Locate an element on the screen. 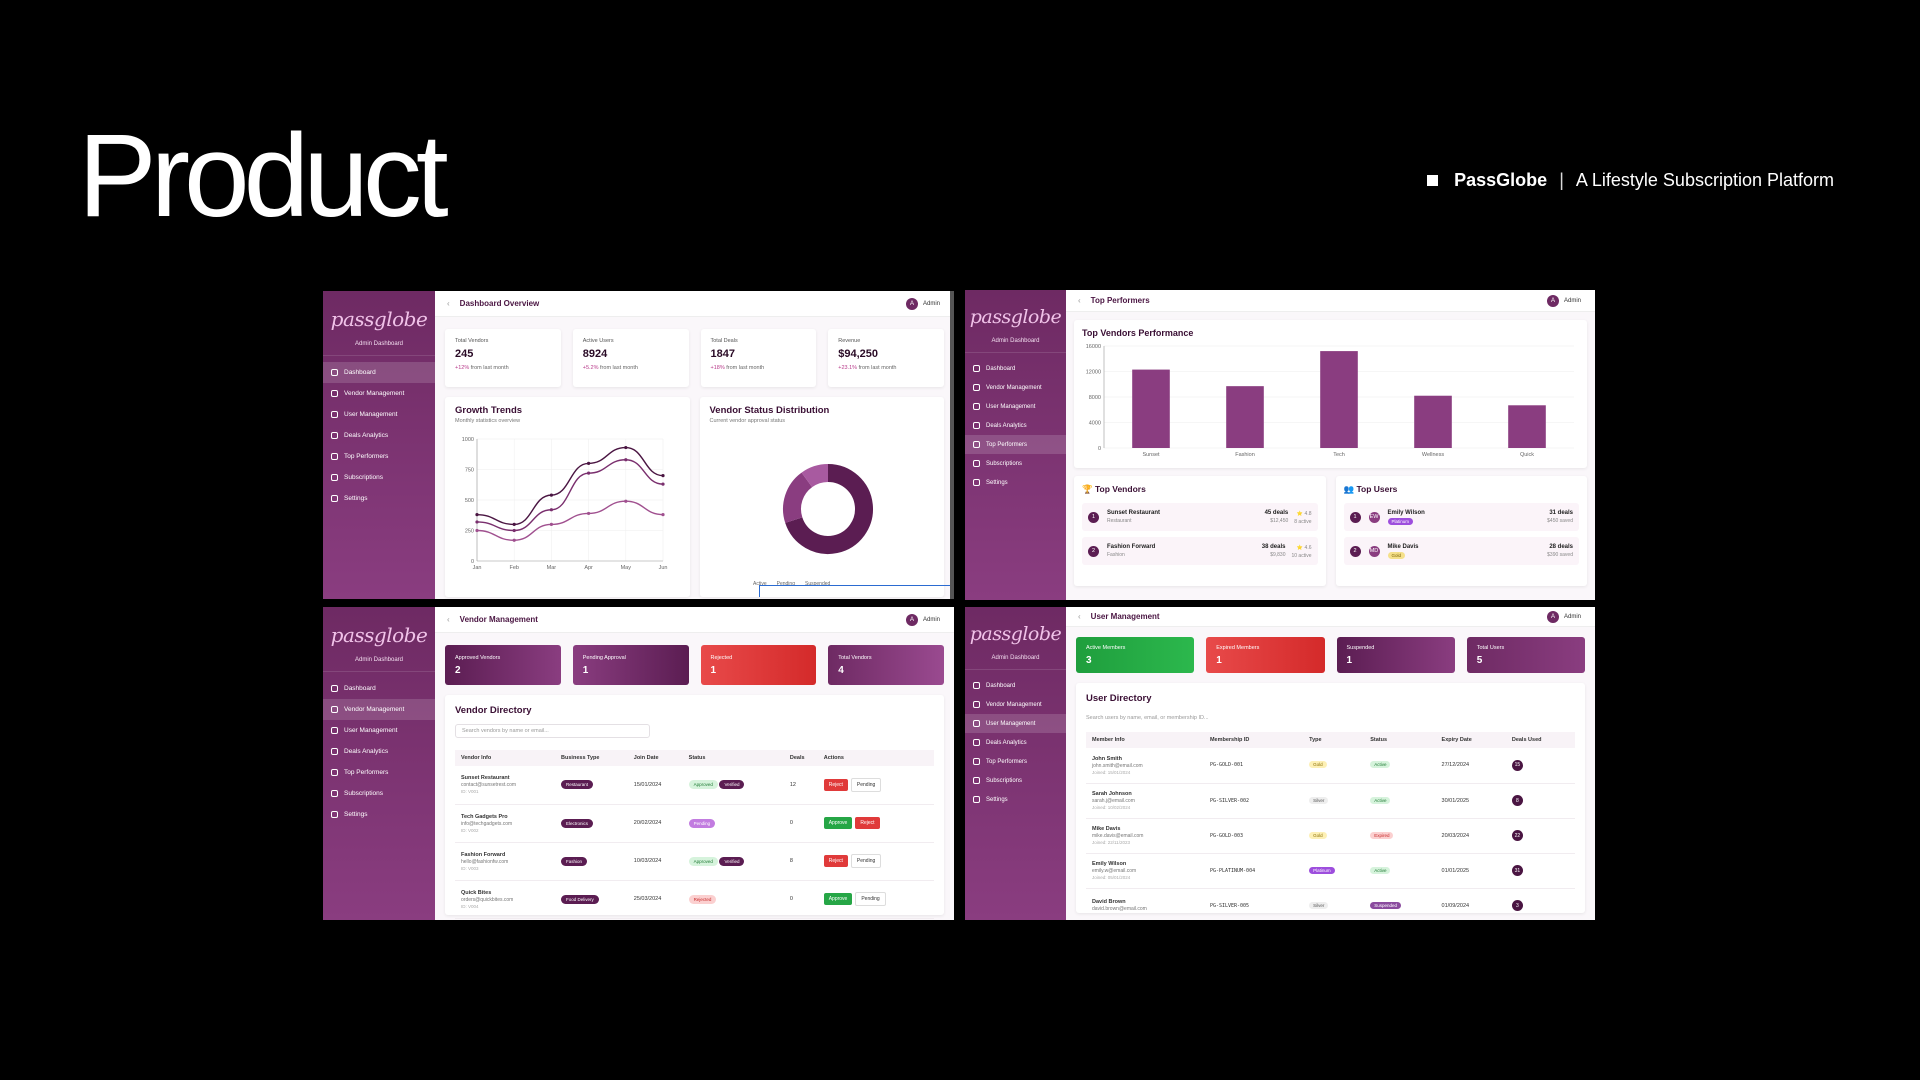 The height and width of the screenshot is (1080, 1920). card-title: Growth Trends is located at coordinates (489, 410).